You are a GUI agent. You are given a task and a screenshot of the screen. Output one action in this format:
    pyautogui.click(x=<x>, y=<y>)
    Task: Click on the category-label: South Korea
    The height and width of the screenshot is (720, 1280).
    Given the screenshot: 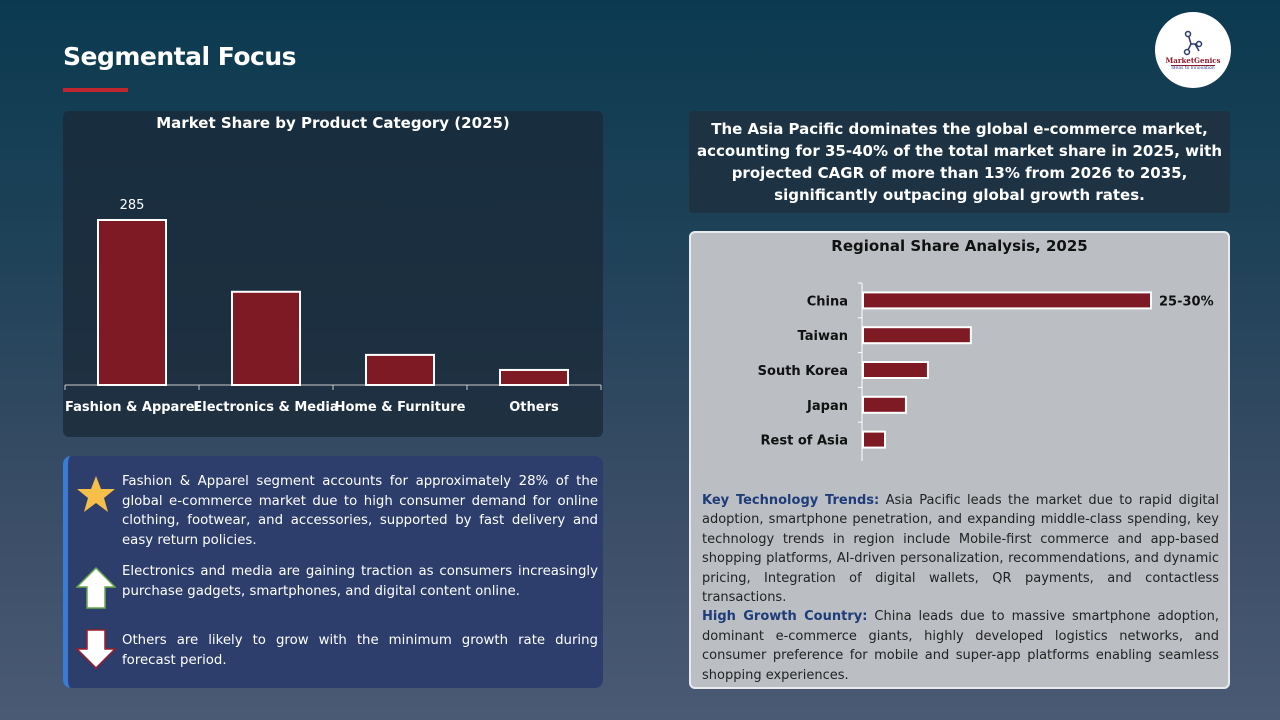 What is the action you would take?
    pyautogui.click(x=803, y=371)
    